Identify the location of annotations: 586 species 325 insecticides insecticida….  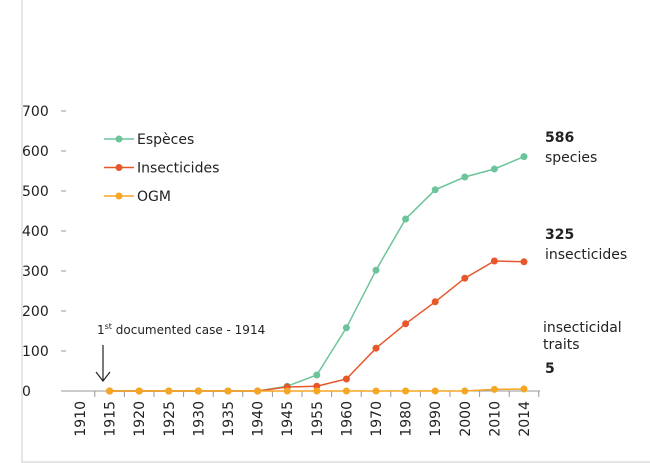
(585, 253).